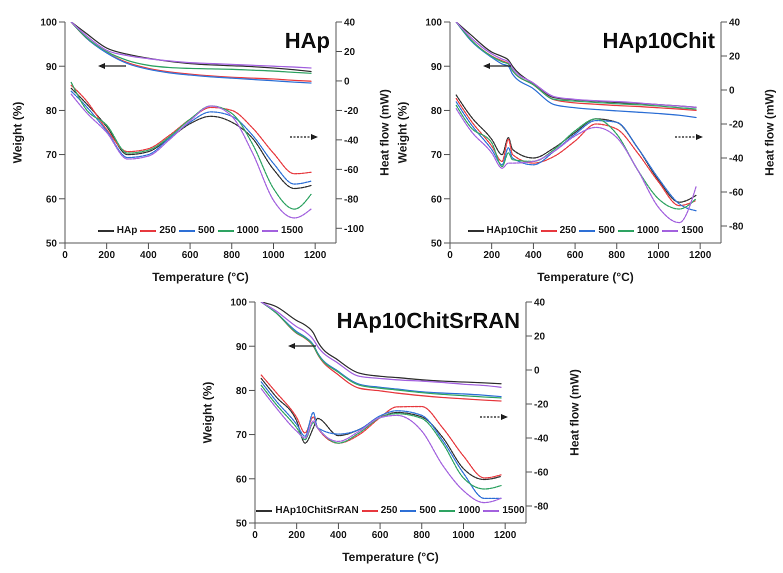 This screenshot has width=783, height=573. What do you see at coordinates (512, 230) in the screenshot?
I see `legend-label: HAp10Chit` at bounding box center [512, 230].